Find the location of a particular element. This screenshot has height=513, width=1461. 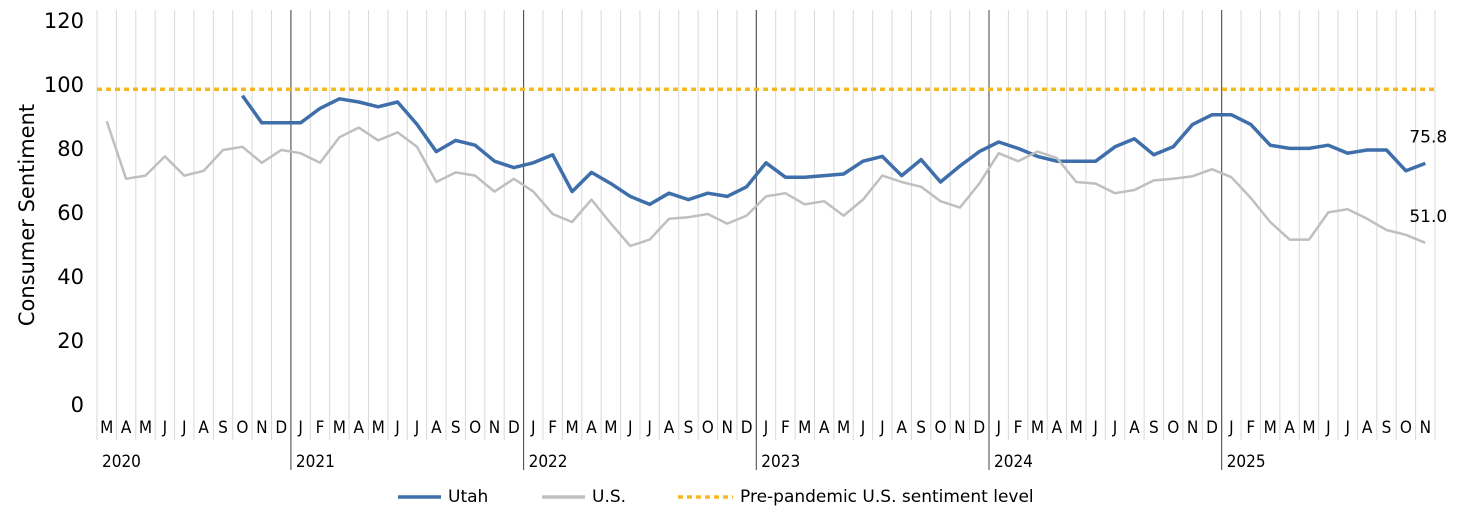

y-tick-label: 0 is located at coordinates (77, 405).